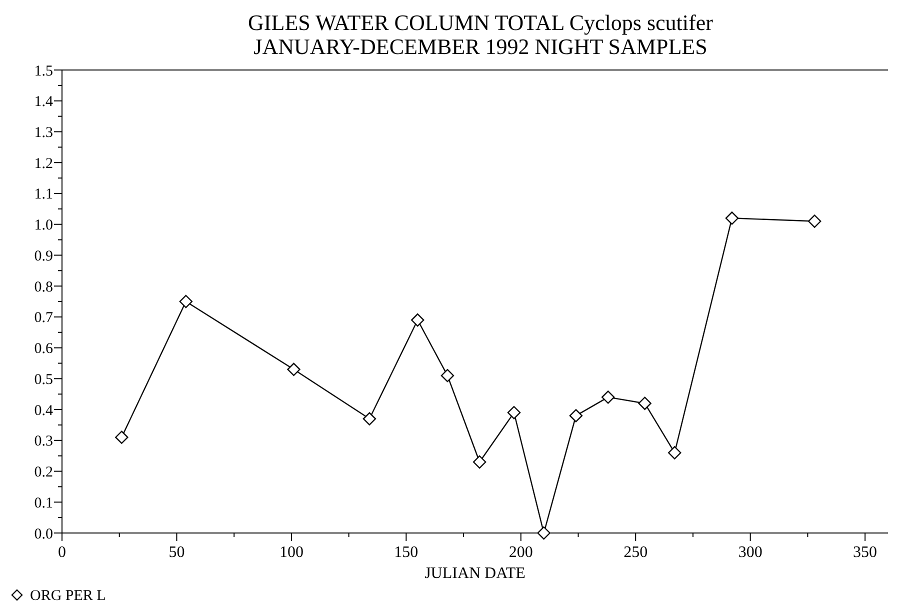 This screenshot has height=616, width=901. I want to click on y-tick-label: 0.2, so click(43, 472).